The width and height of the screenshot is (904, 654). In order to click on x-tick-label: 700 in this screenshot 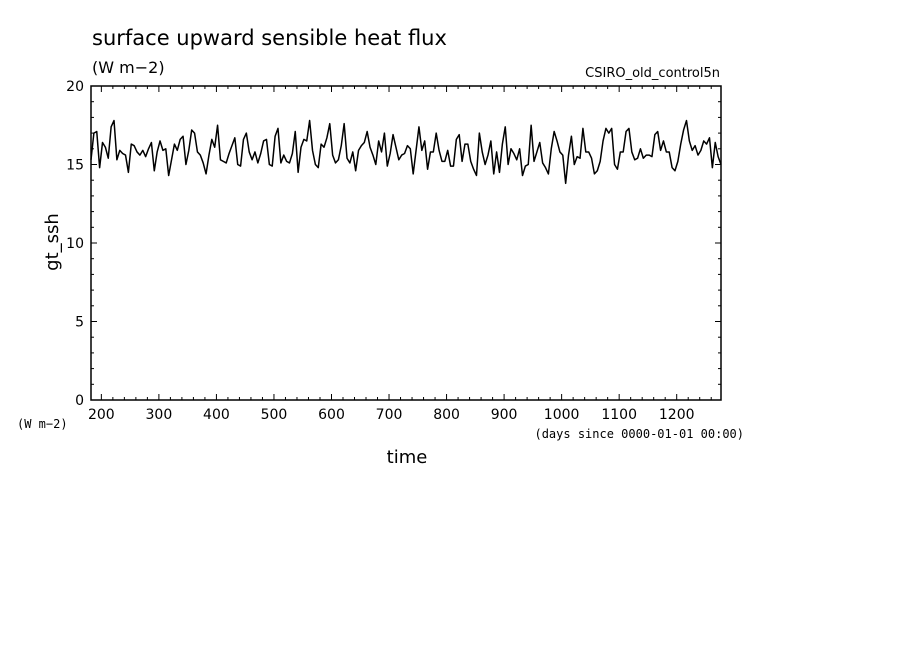, I will do `click(389, 415)`.